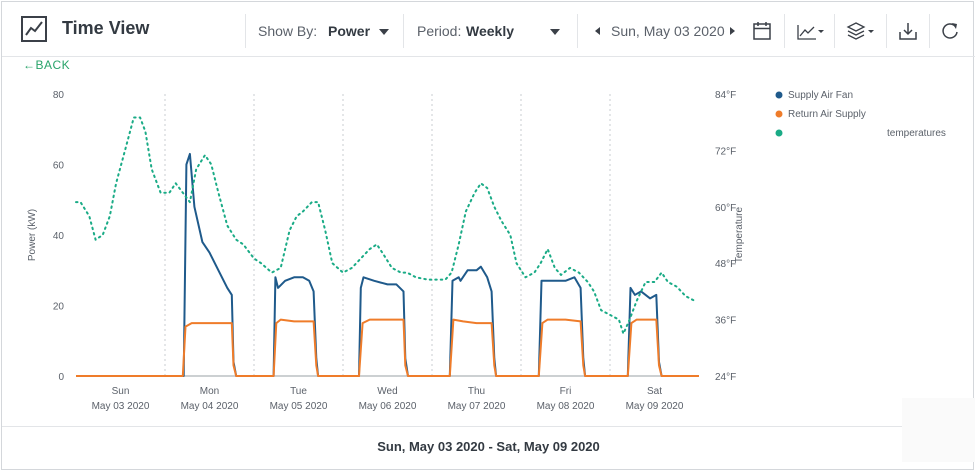 This screenshot has width=977, height=472. Describe the element at coordinates (59, 166) in the screenshot. I see `y-tick-label: 60` at that location.